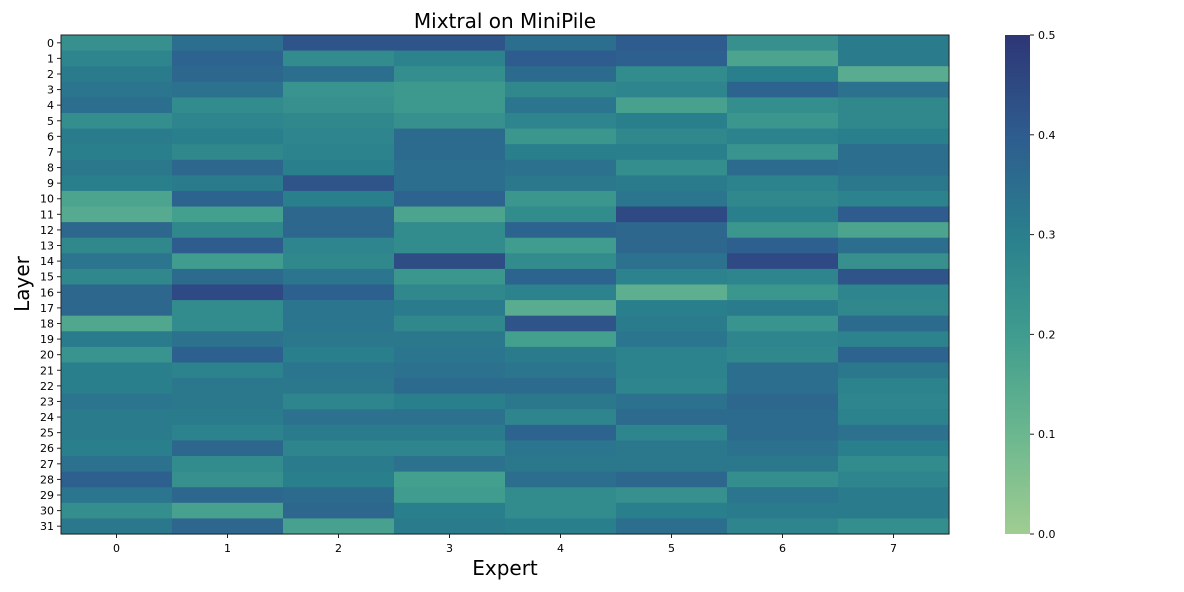 This screenshot has height=592, width=1184. I want to click on x-tick-label: 6, so click(782, 548).